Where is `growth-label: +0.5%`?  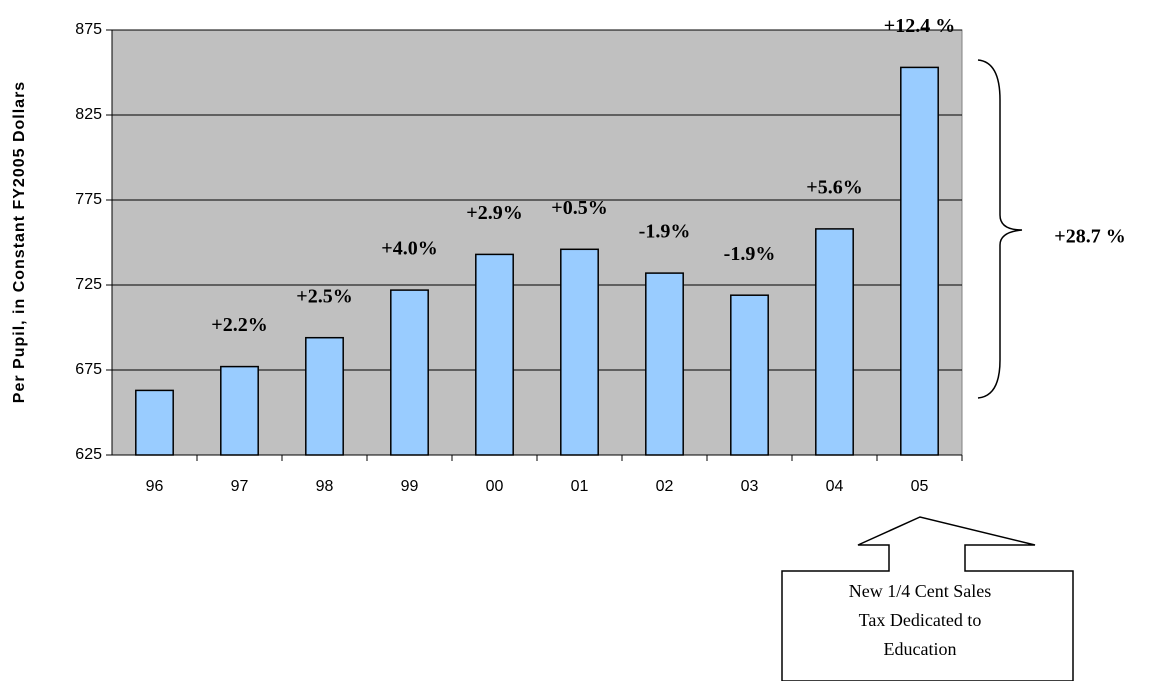 growth-label: +0.5% is located at coordinates (579, 208).